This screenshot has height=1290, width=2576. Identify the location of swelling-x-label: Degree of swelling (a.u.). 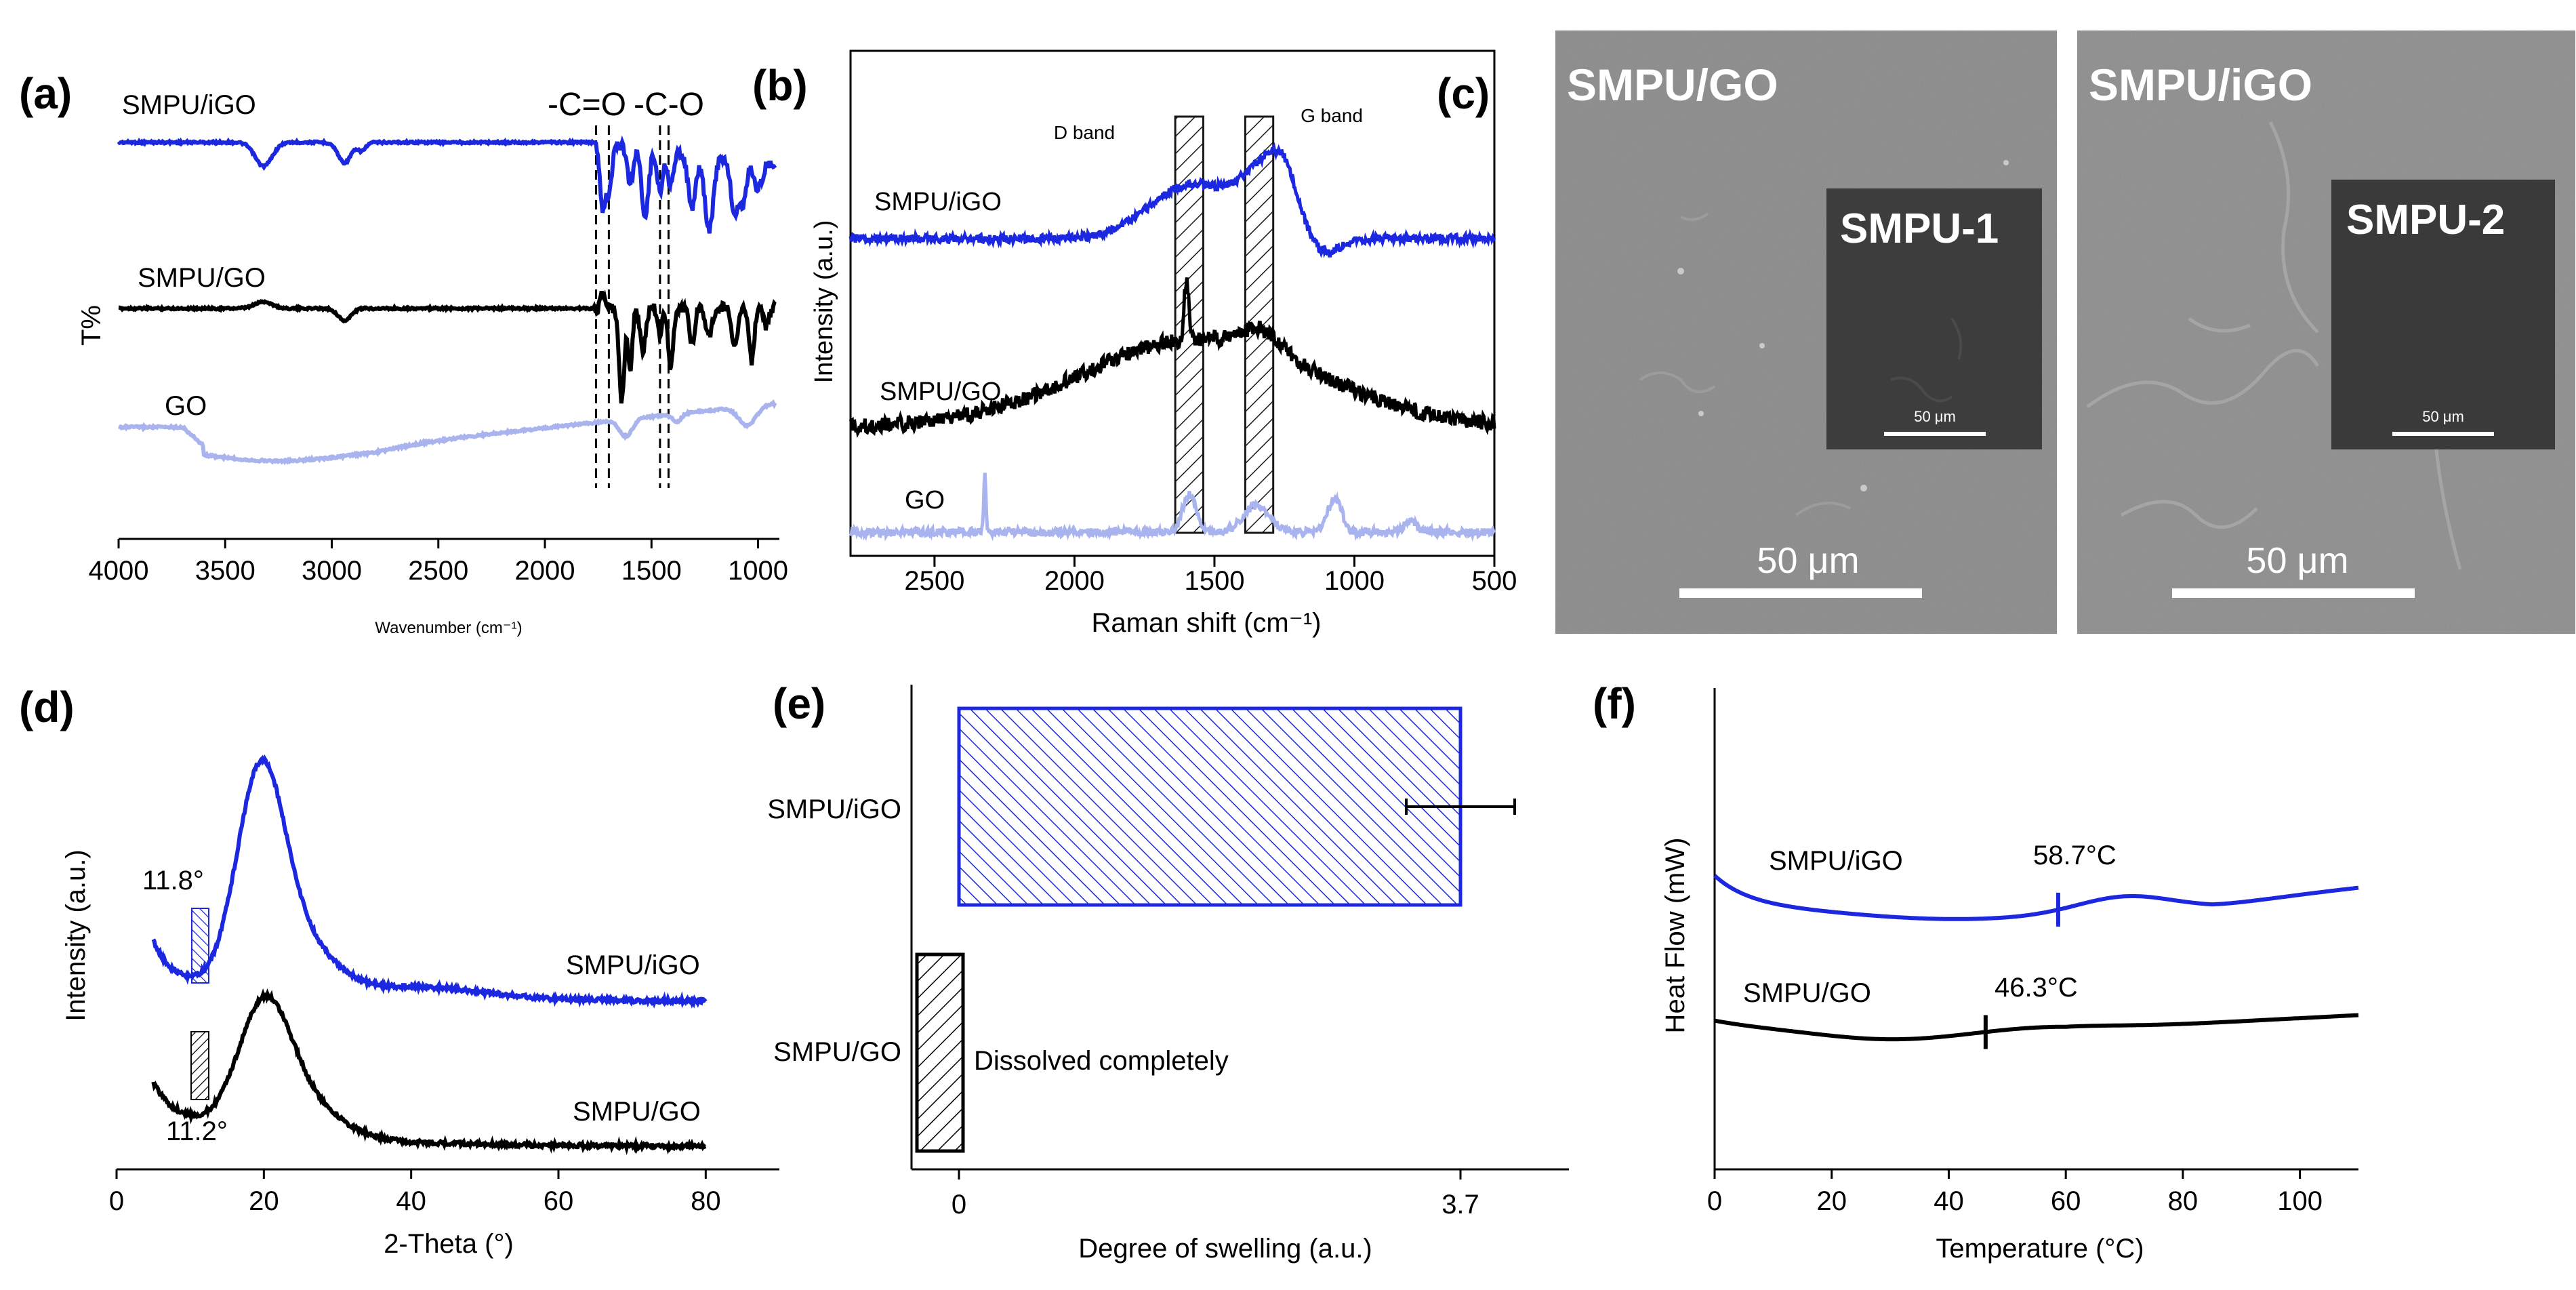
(1225, 1249).